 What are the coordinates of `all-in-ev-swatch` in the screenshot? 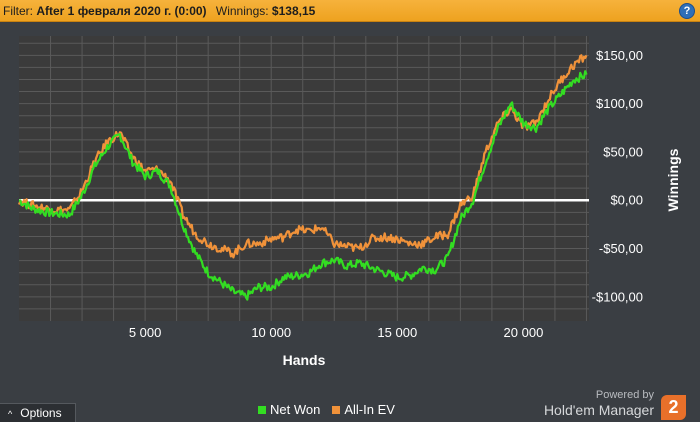 It's located at (336, 409).